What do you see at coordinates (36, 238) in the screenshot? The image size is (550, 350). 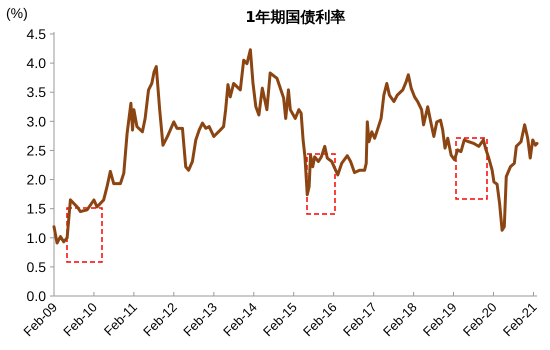 I see `y-tick-label: 1.0` at bounding box center [36, 238].